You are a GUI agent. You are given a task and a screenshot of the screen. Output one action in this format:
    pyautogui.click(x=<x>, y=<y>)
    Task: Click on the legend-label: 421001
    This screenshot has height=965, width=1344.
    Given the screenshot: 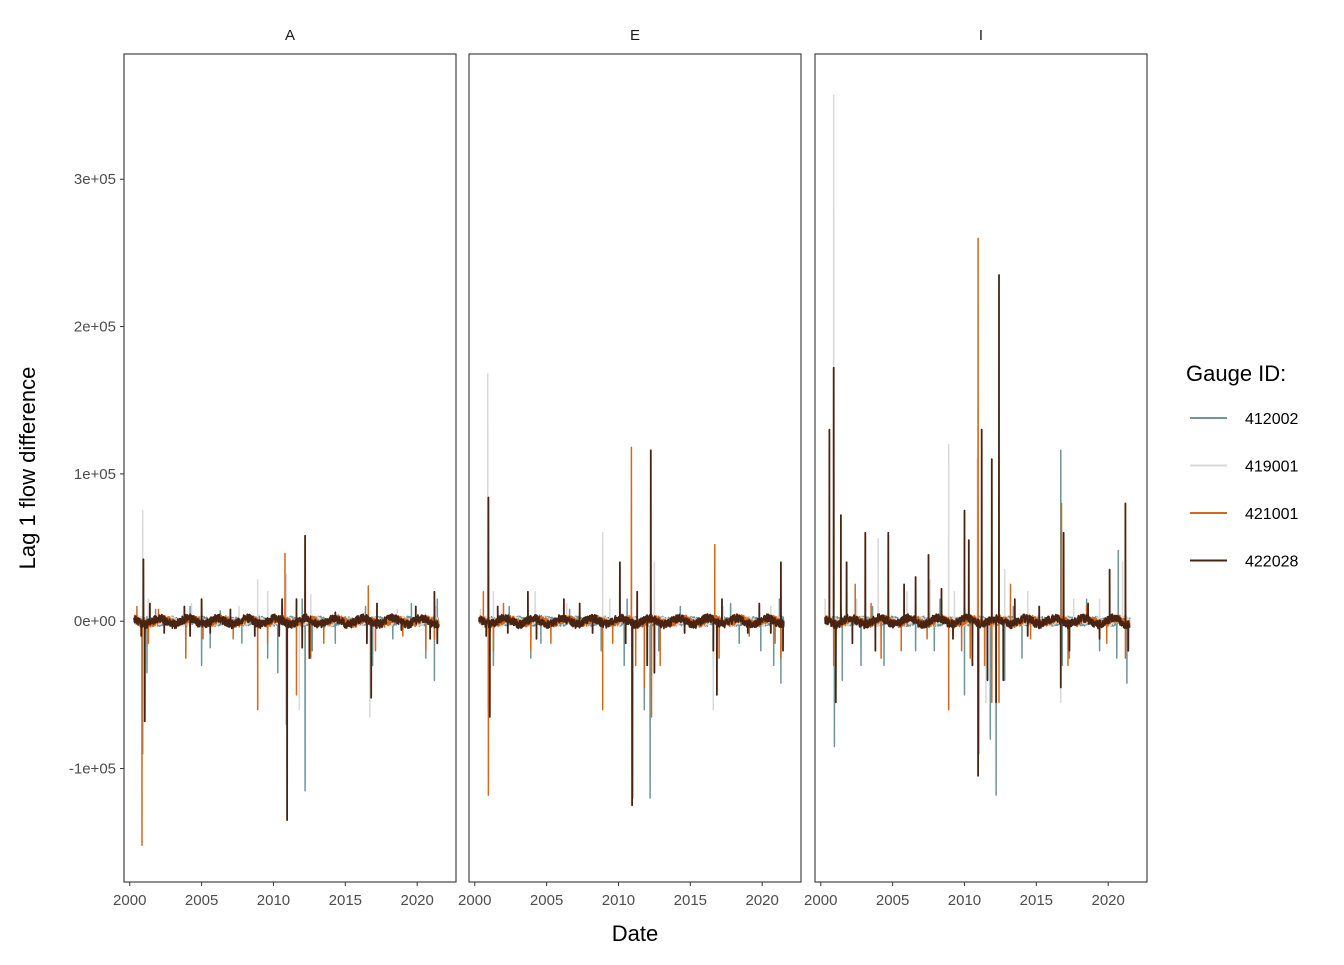 What is the action you would take?
    pyautogui.click(x=1271, y=514)
    